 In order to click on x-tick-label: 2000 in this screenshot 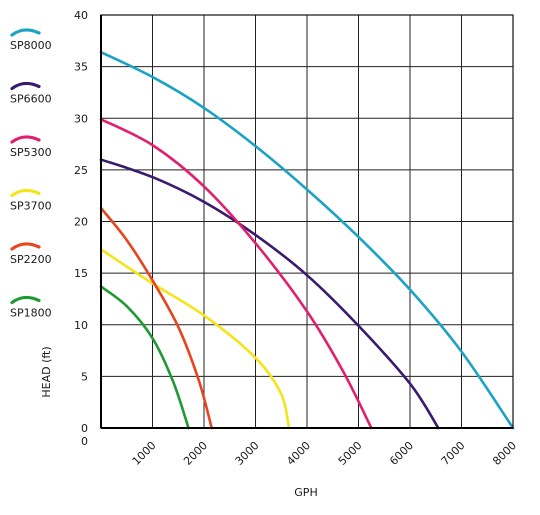, I will do `click(195, 453)`.